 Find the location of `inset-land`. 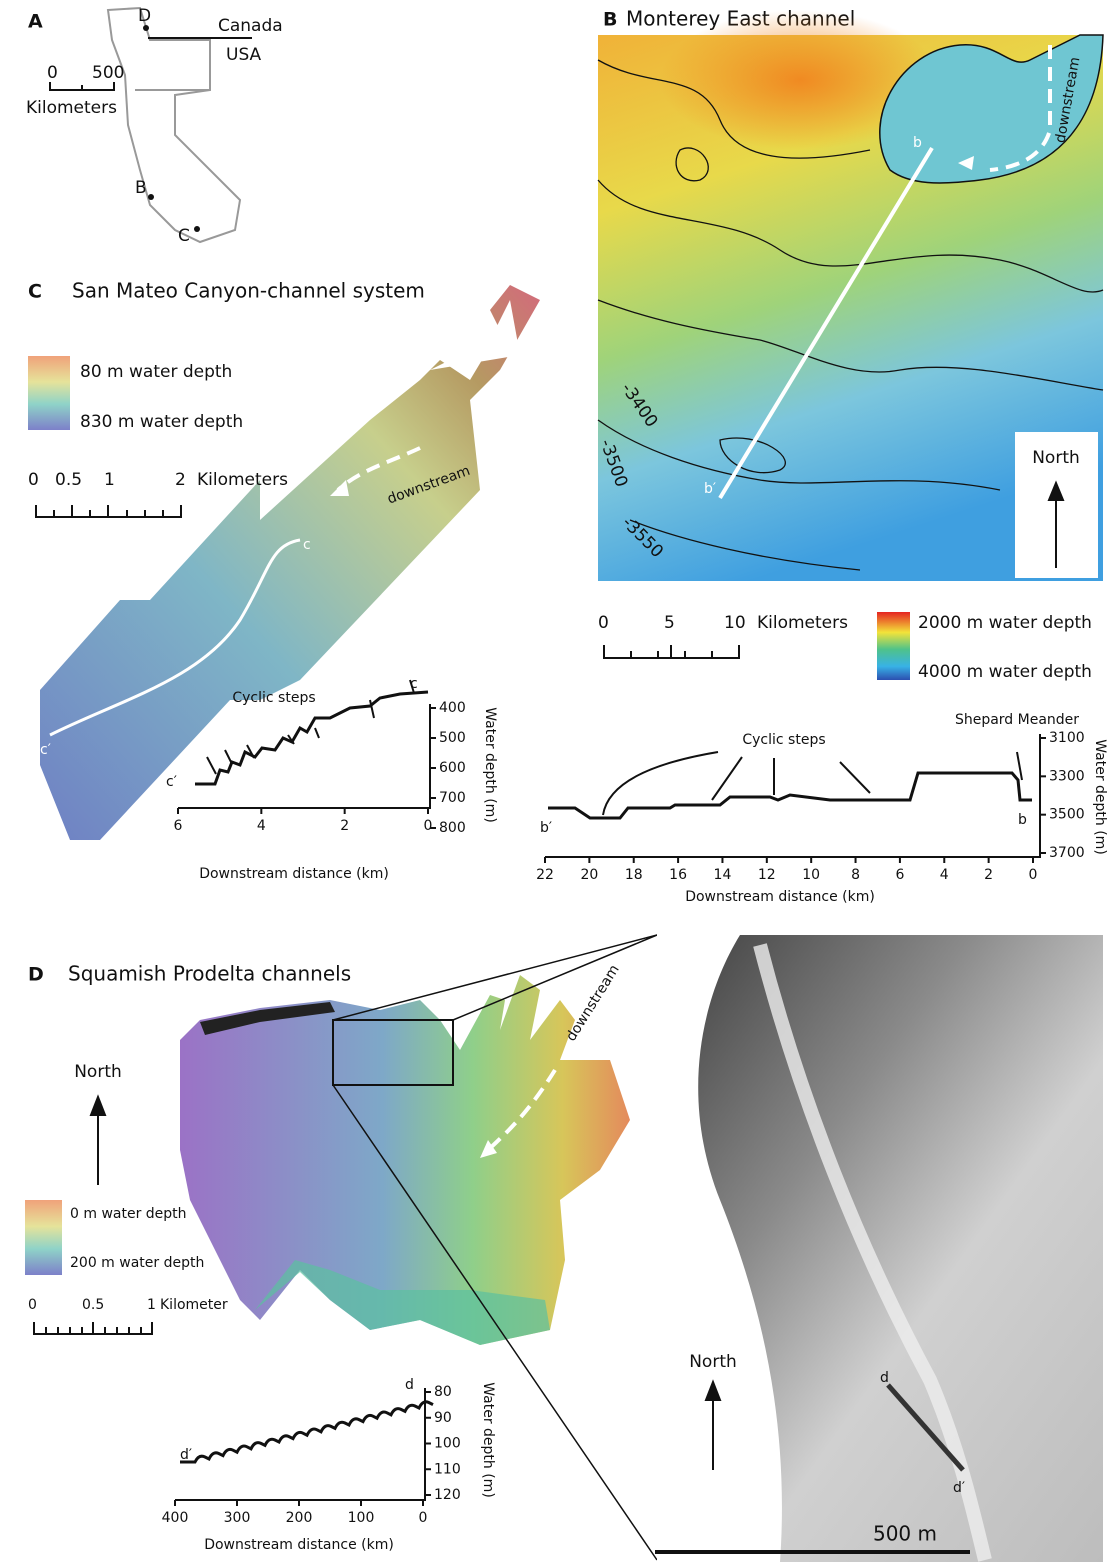

inset-land is located at coordinates (719, 1248).